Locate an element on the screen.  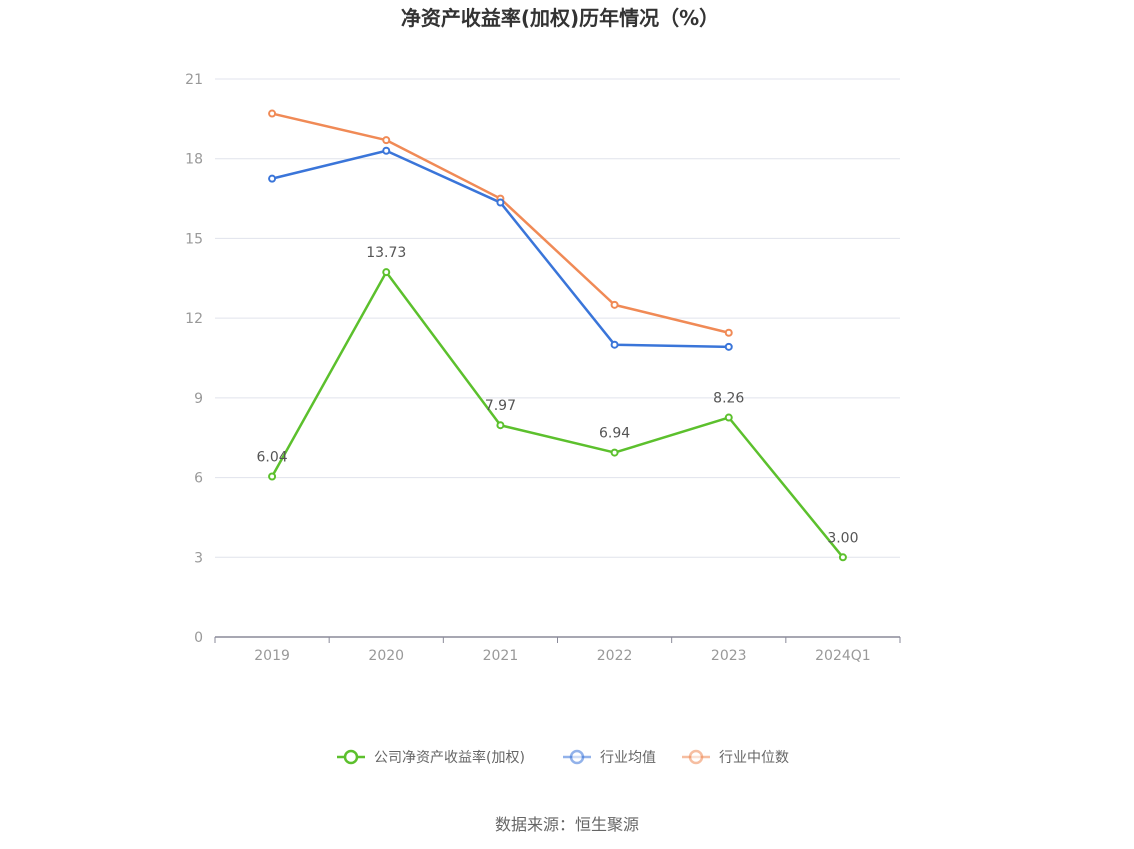
legend-label: 行业中位数 is located at coordinates (754, 758).